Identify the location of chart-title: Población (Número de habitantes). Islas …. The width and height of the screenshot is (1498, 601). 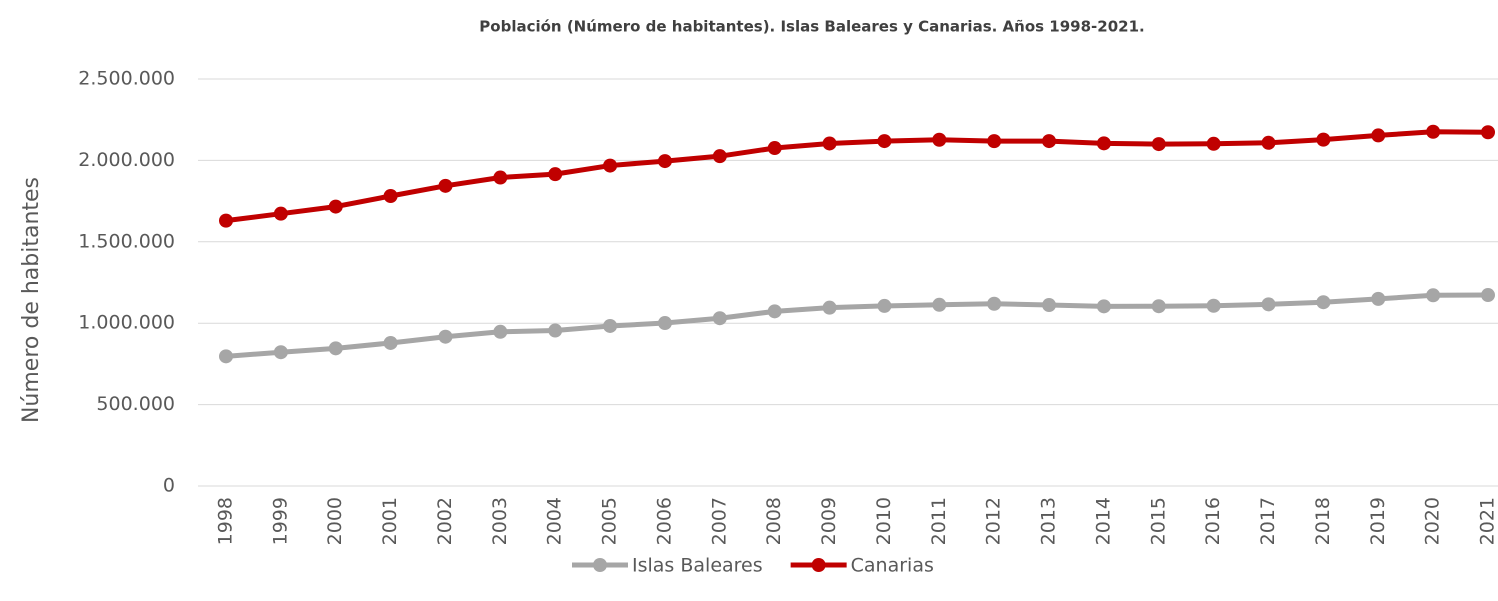
(811, 27).